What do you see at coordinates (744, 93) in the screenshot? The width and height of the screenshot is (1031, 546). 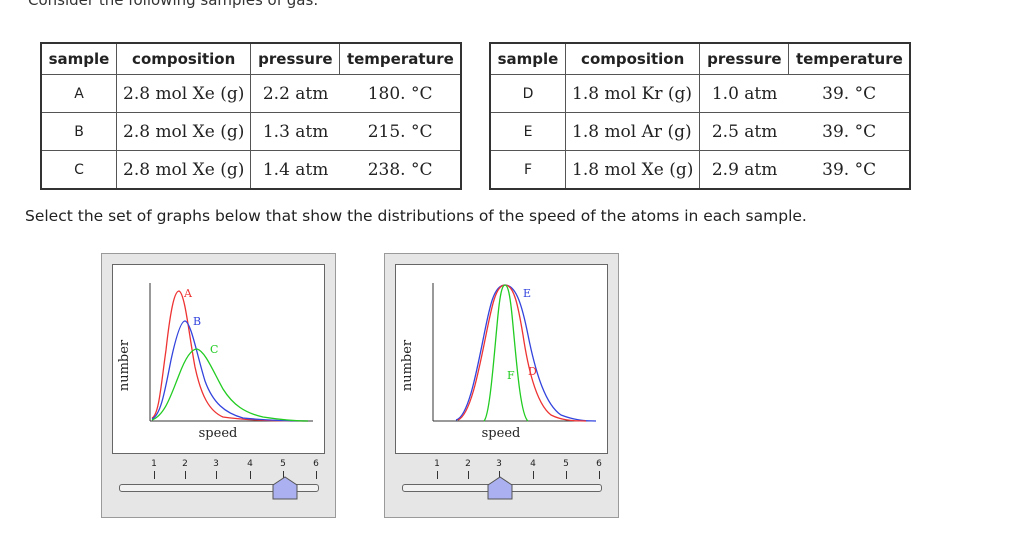 I see `pressure-cell: 1.0 atm` at bounding box center [744, 93].